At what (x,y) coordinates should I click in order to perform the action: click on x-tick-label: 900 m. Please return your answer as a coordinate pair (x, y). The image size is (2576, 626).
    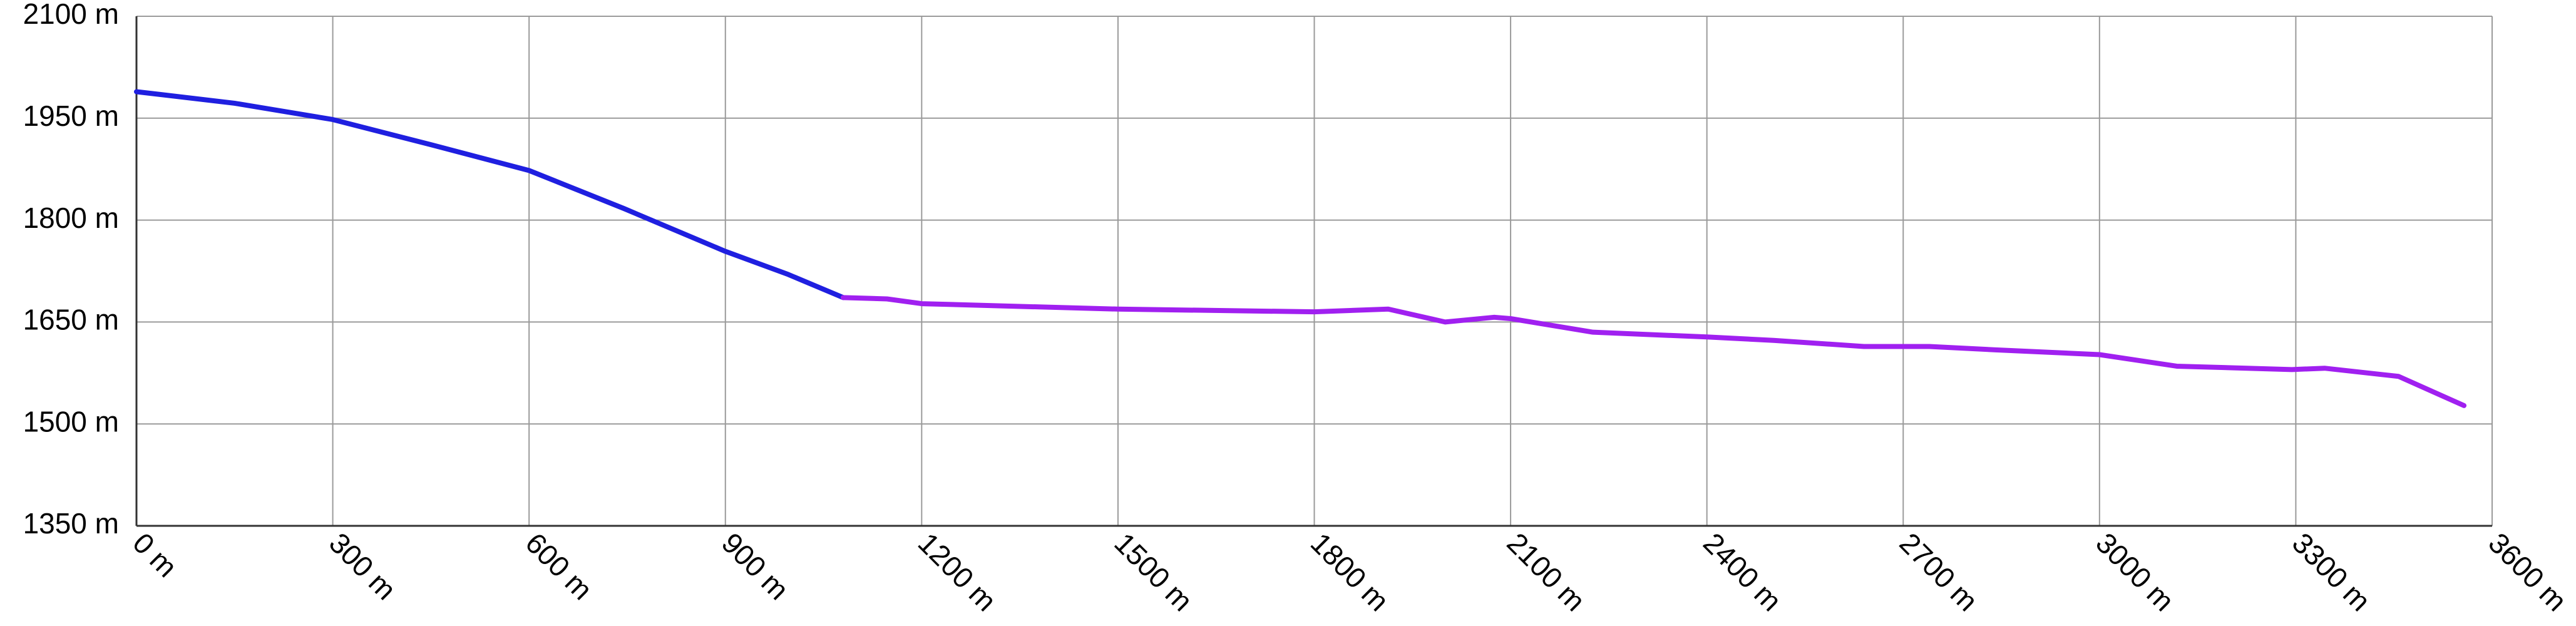
    Looking at the image, I should click on (755, 566).